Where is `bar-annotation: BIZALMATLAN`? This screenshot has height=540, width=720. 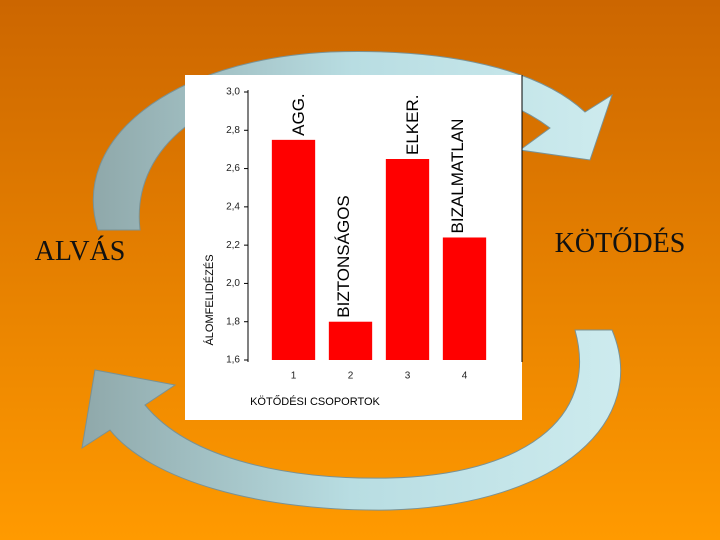
bar-annotation: BIZALMATLAN is located at coordinates (457, 176).